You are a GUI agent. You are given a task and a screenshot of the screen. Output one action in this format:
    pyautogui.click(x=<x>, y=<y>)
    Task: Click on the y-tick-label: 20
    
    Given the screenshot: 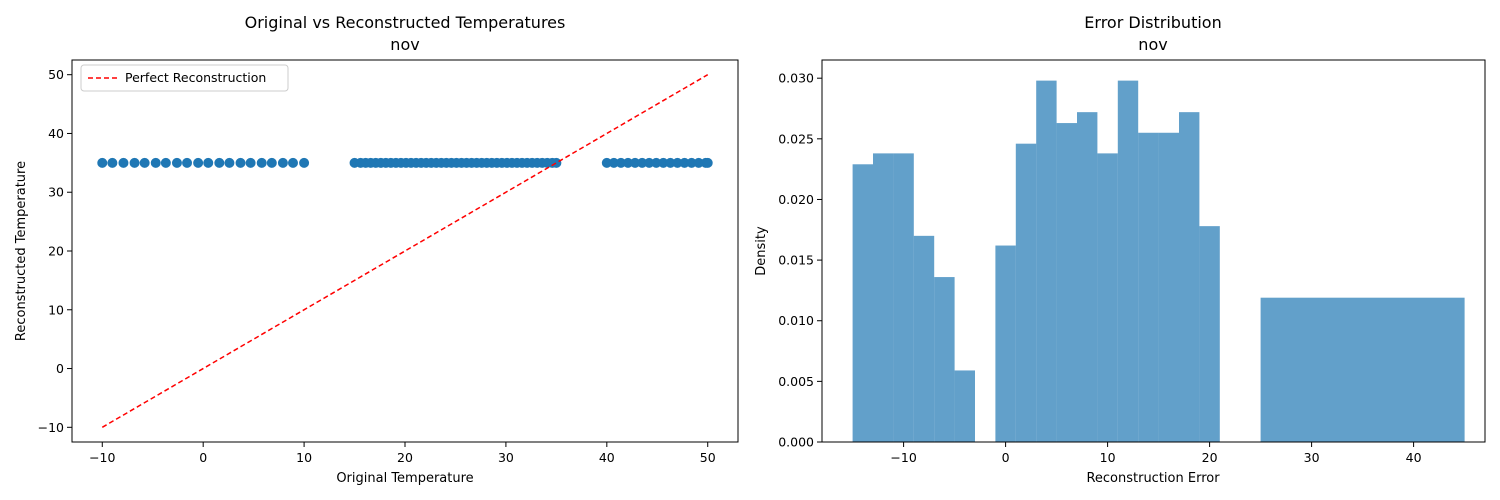 What is the action you would take?
    pyautogui.click(x=56, y=251)
    